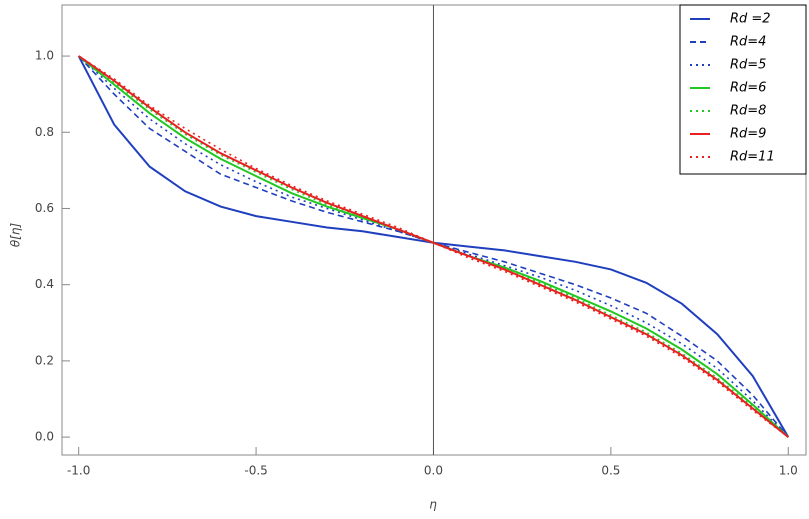 Image resolution: width=809 pixels, height=519 pixels. What do you see at coordinates (752, 157) in the screenshot?
I see `legend-label: Rd=11` at bounding box center [752, 157].